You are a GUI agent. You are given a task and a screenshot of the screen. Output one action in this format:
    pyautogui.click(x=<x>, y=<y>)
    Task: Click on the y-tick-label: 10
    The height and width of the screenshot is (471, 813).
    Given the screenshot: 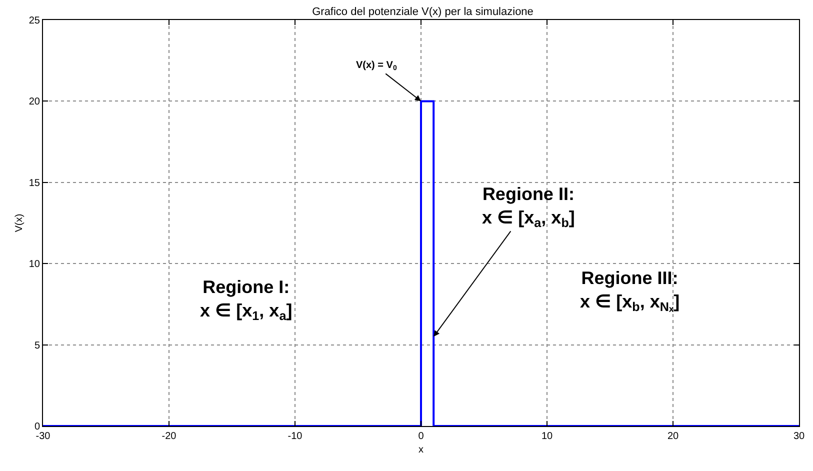 What is the action you would take?
    pyautogui.click(x=34, y=264)
    